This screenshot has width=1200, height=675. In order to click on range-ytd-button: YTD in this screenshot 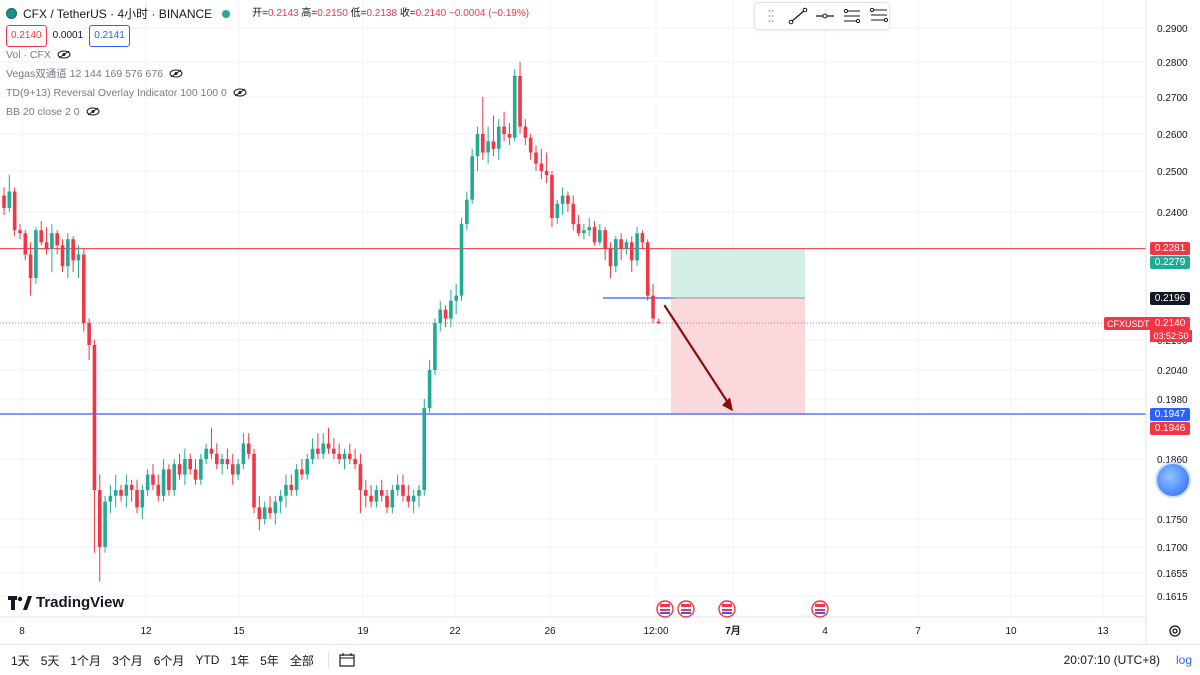, I will do `click(207, 660)`.